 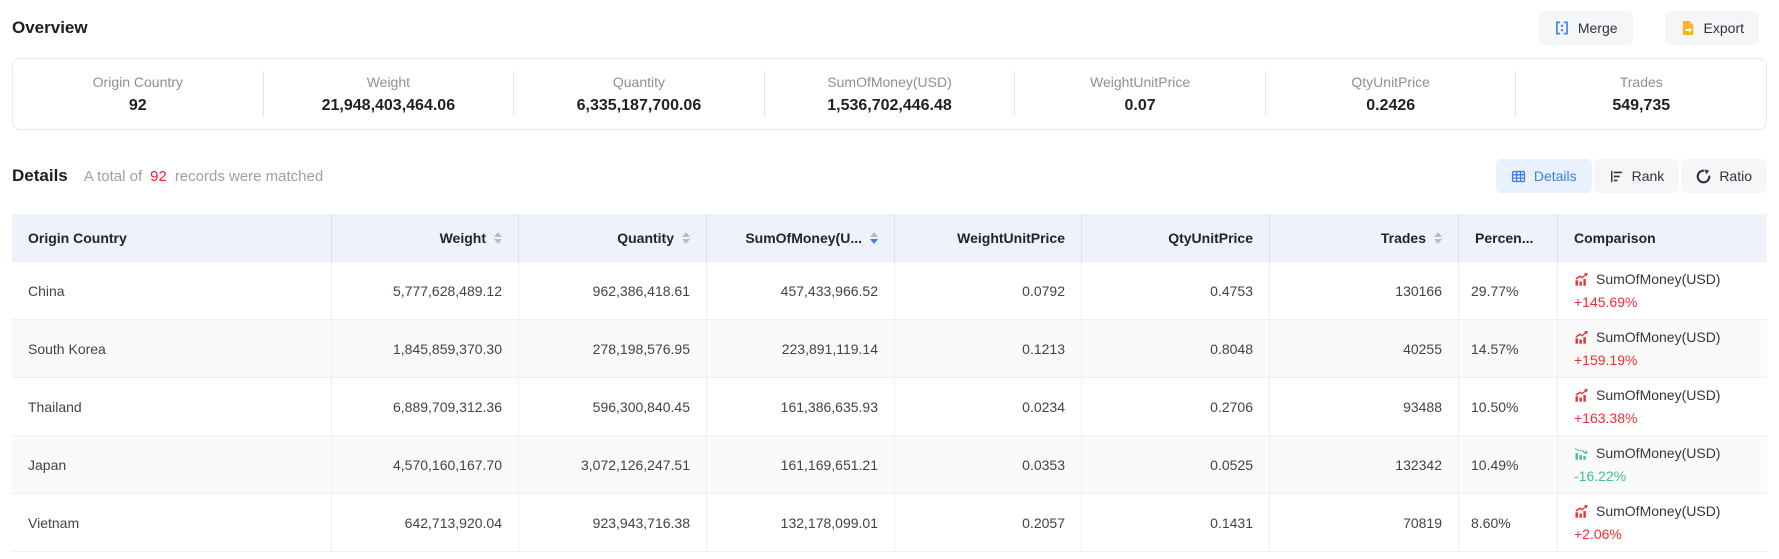 What do you see at coordinates (1606, 360) in the screenshot?
I see `comparison-change: +159.19%` at bounding box center [1606, 360].